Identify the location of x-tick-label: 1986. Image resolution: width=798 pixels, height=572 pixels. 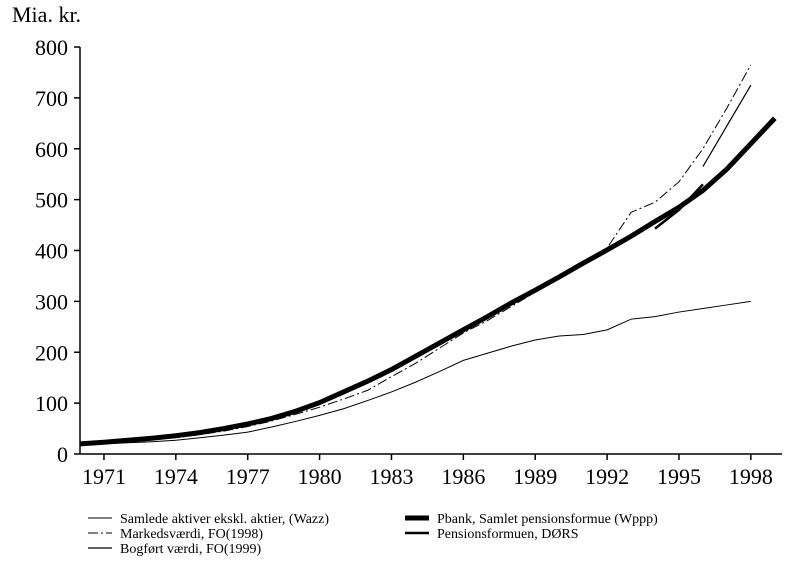
(463, 476).